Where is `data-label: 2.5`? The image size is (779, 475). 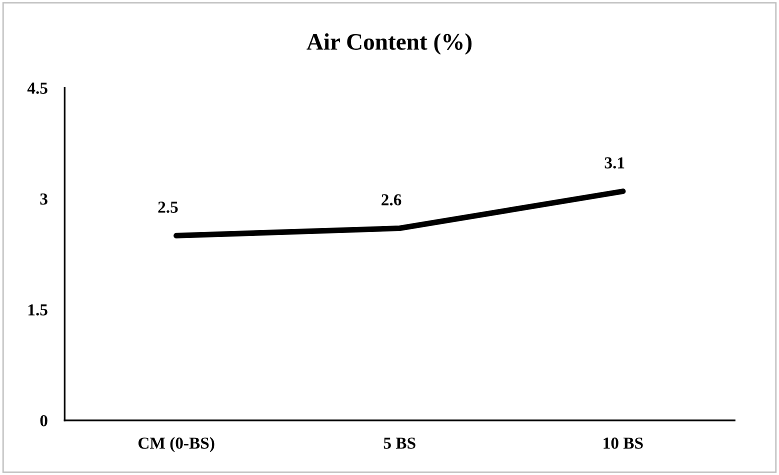 data-label: 2.5 is located at coordinates (168, 207).